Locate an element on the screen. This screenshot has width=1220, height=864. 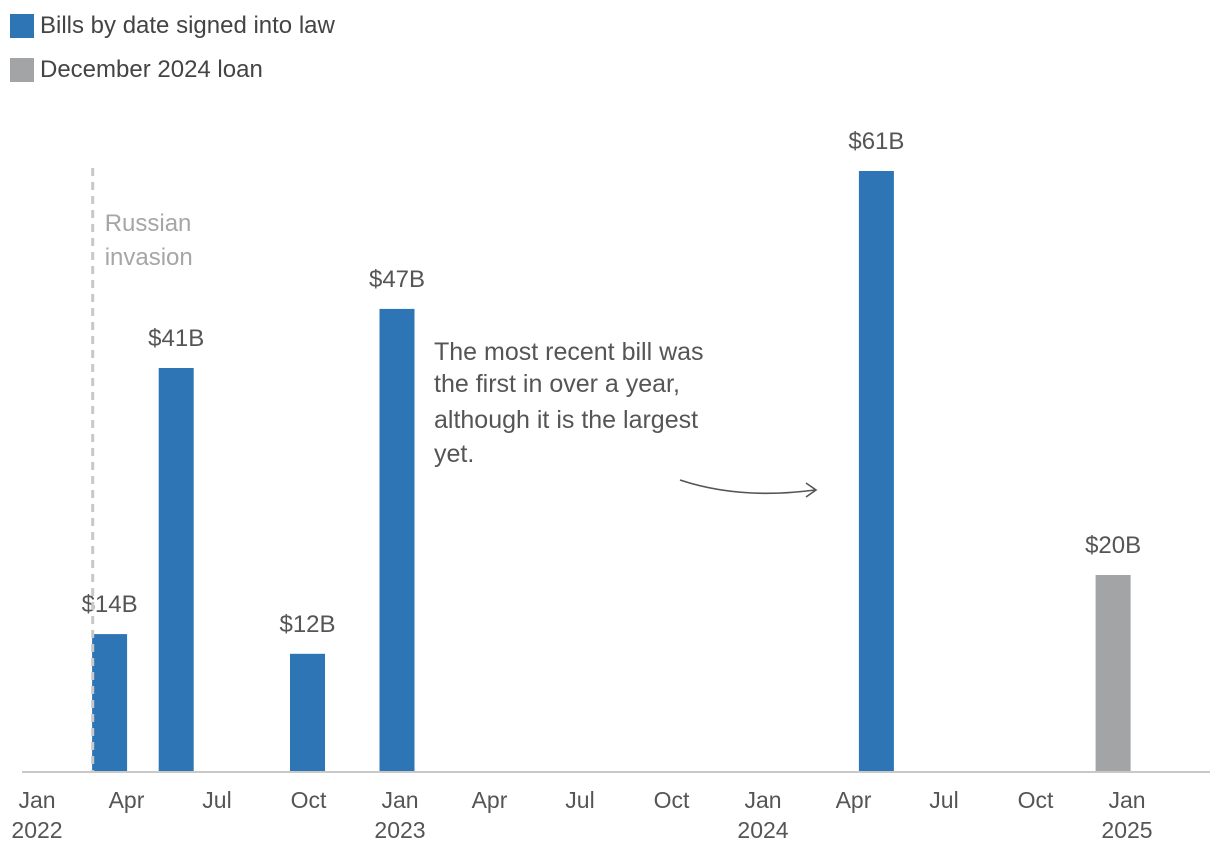
legend-label-loan: December 2024 loan is located at coordinates (151, 69).